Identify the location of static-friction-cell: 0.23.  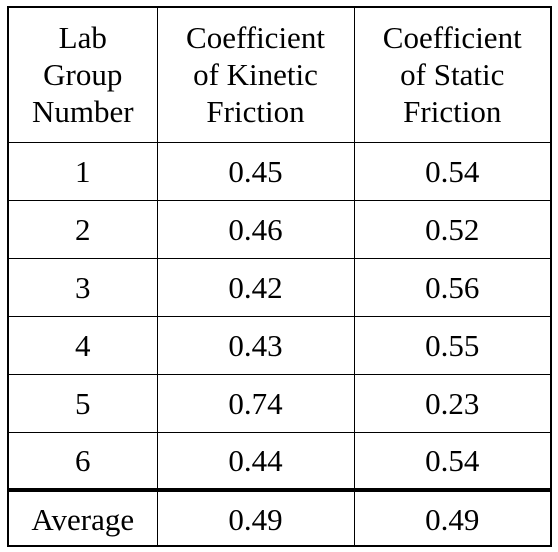
(451, 403).